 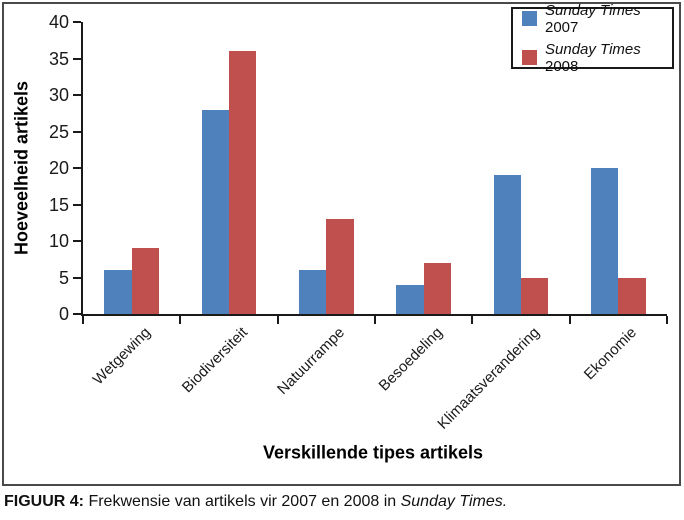 I want to click on y-axis-tick-label: 40, so click(x=58, y=22).